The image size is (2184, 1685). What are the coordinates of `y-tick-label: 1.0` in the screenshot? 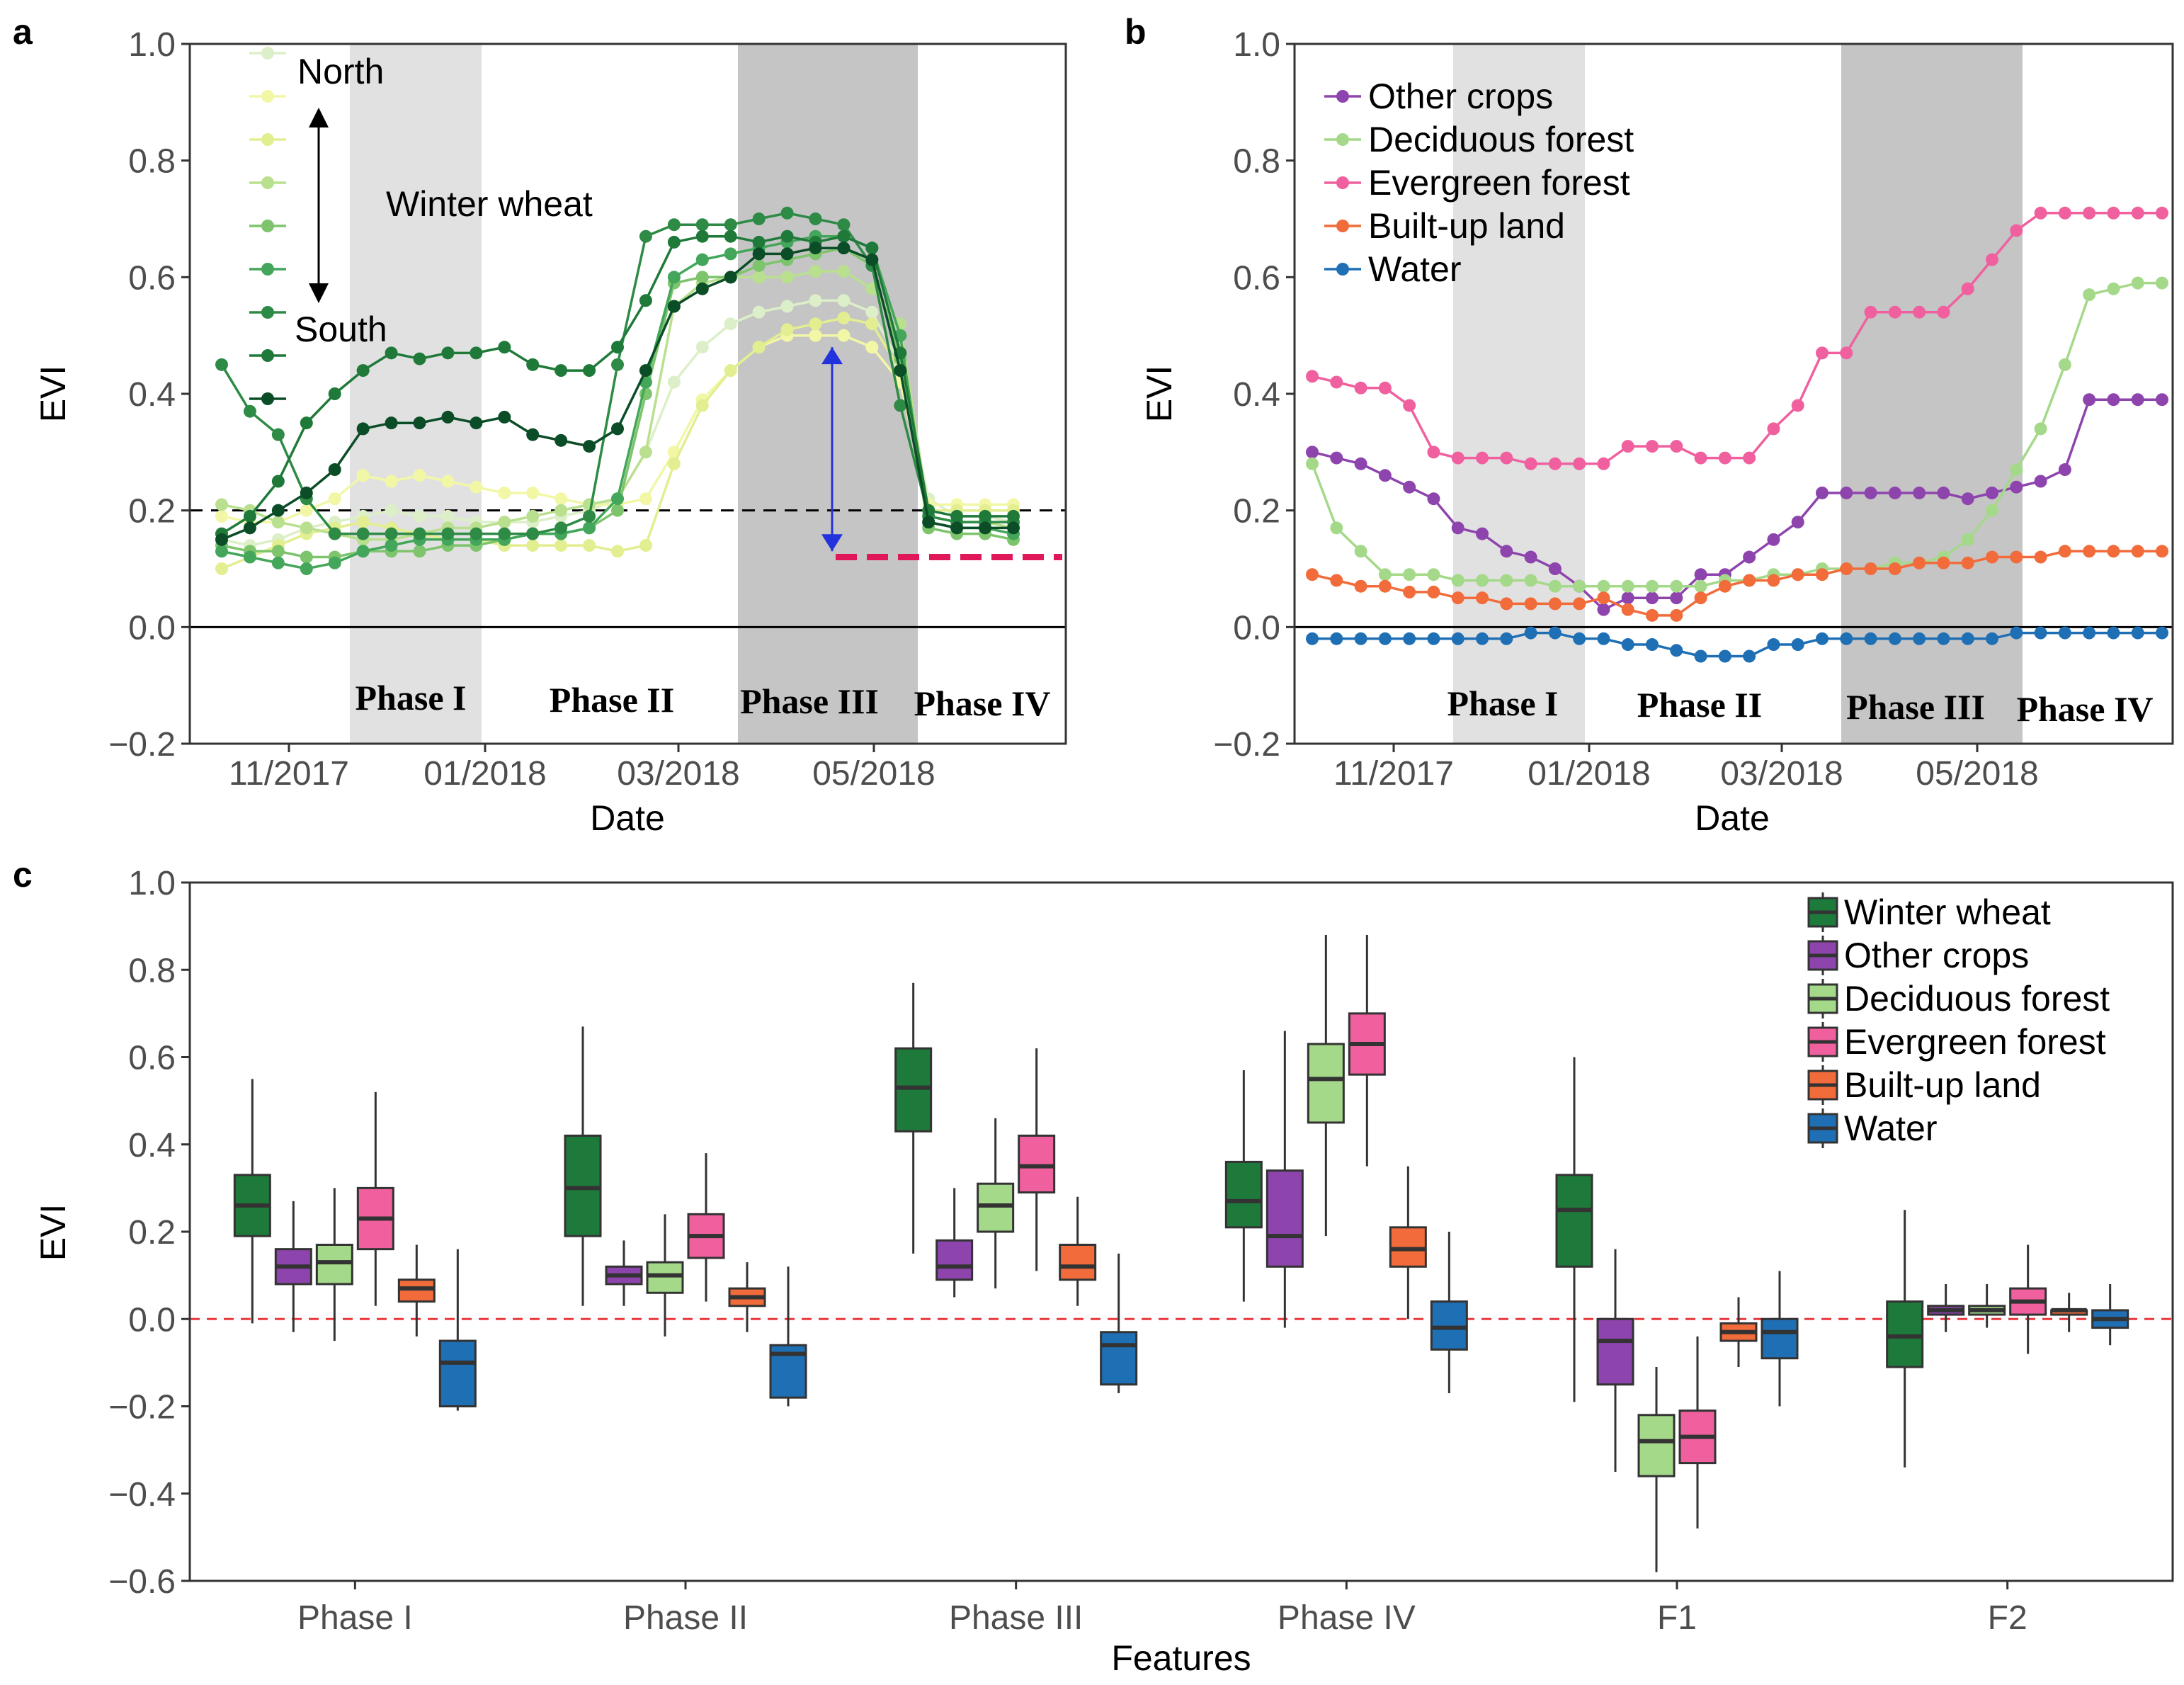 It's located at (152, 883).